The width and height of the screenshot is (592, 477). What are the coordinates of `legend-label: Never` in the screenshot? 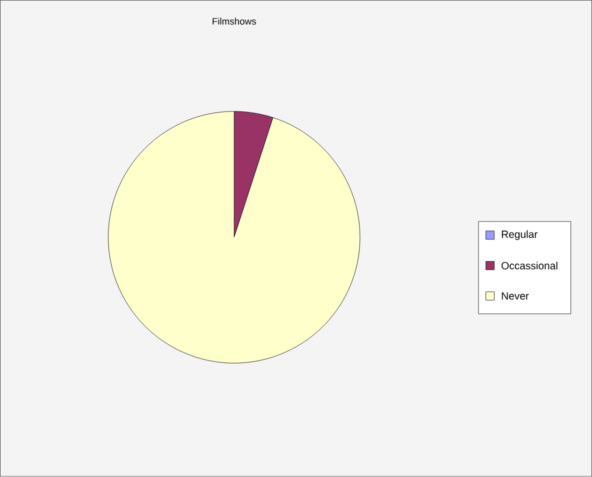 It's located at (515, 296).